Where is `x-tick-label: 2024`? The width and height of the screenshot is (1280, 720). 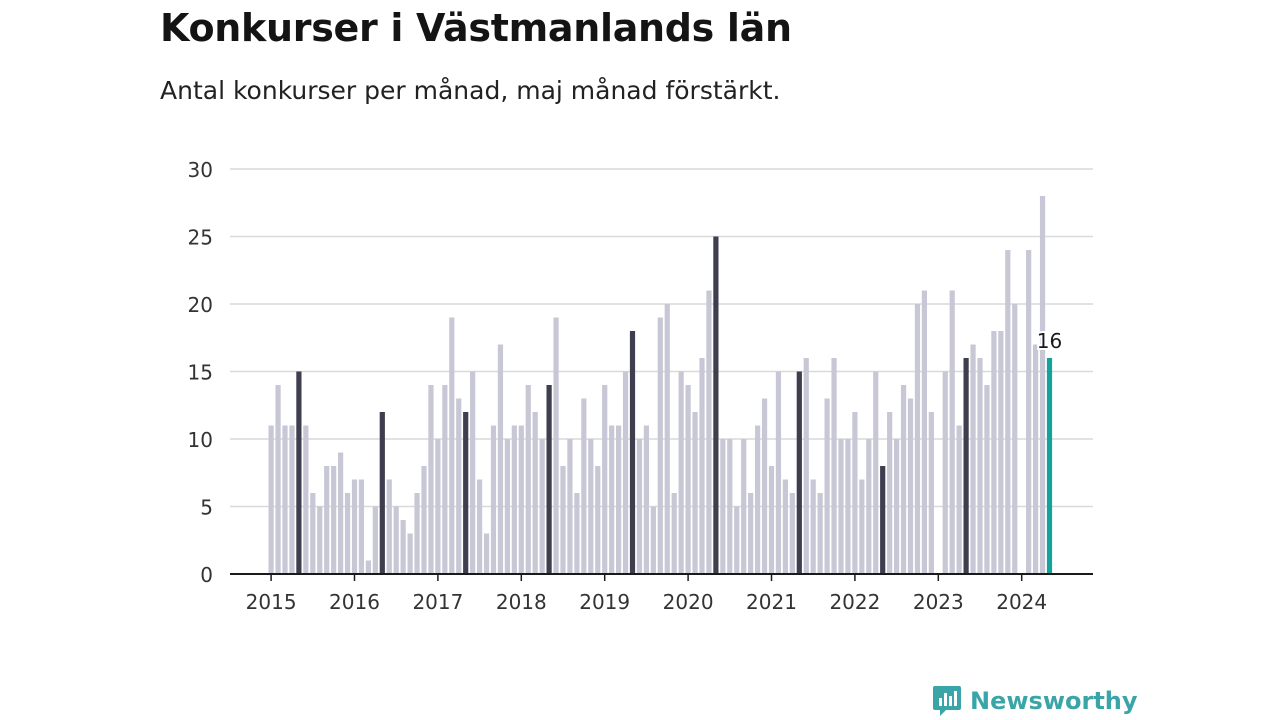 x-tick-label: 2024 is located at coordinates (1021, 602).